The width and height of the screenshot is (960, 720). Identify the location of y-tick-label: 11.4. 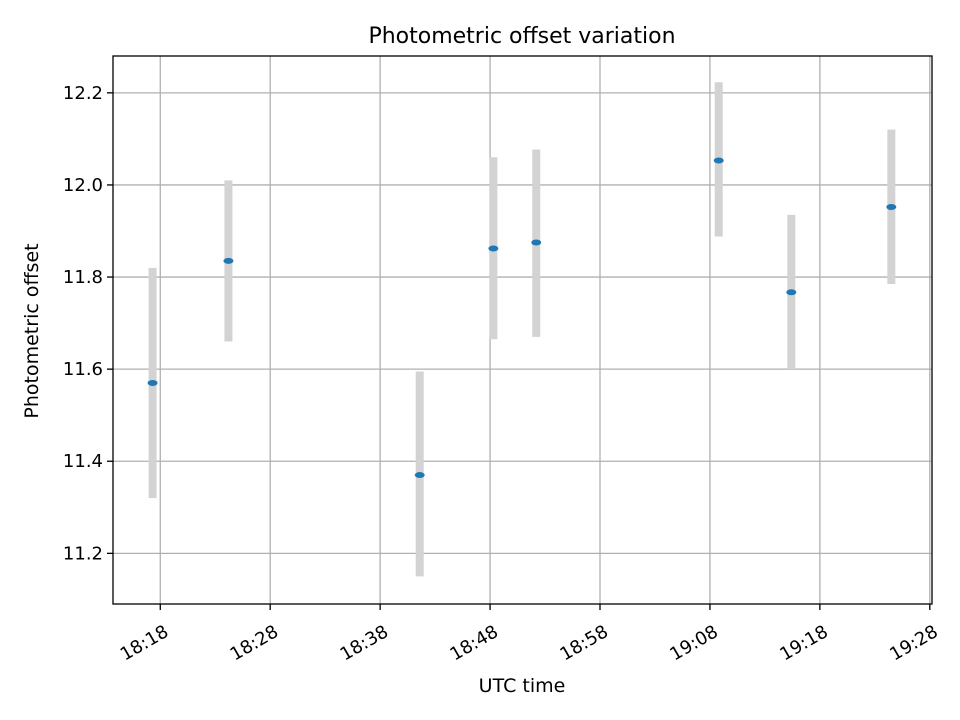
(83, 461).